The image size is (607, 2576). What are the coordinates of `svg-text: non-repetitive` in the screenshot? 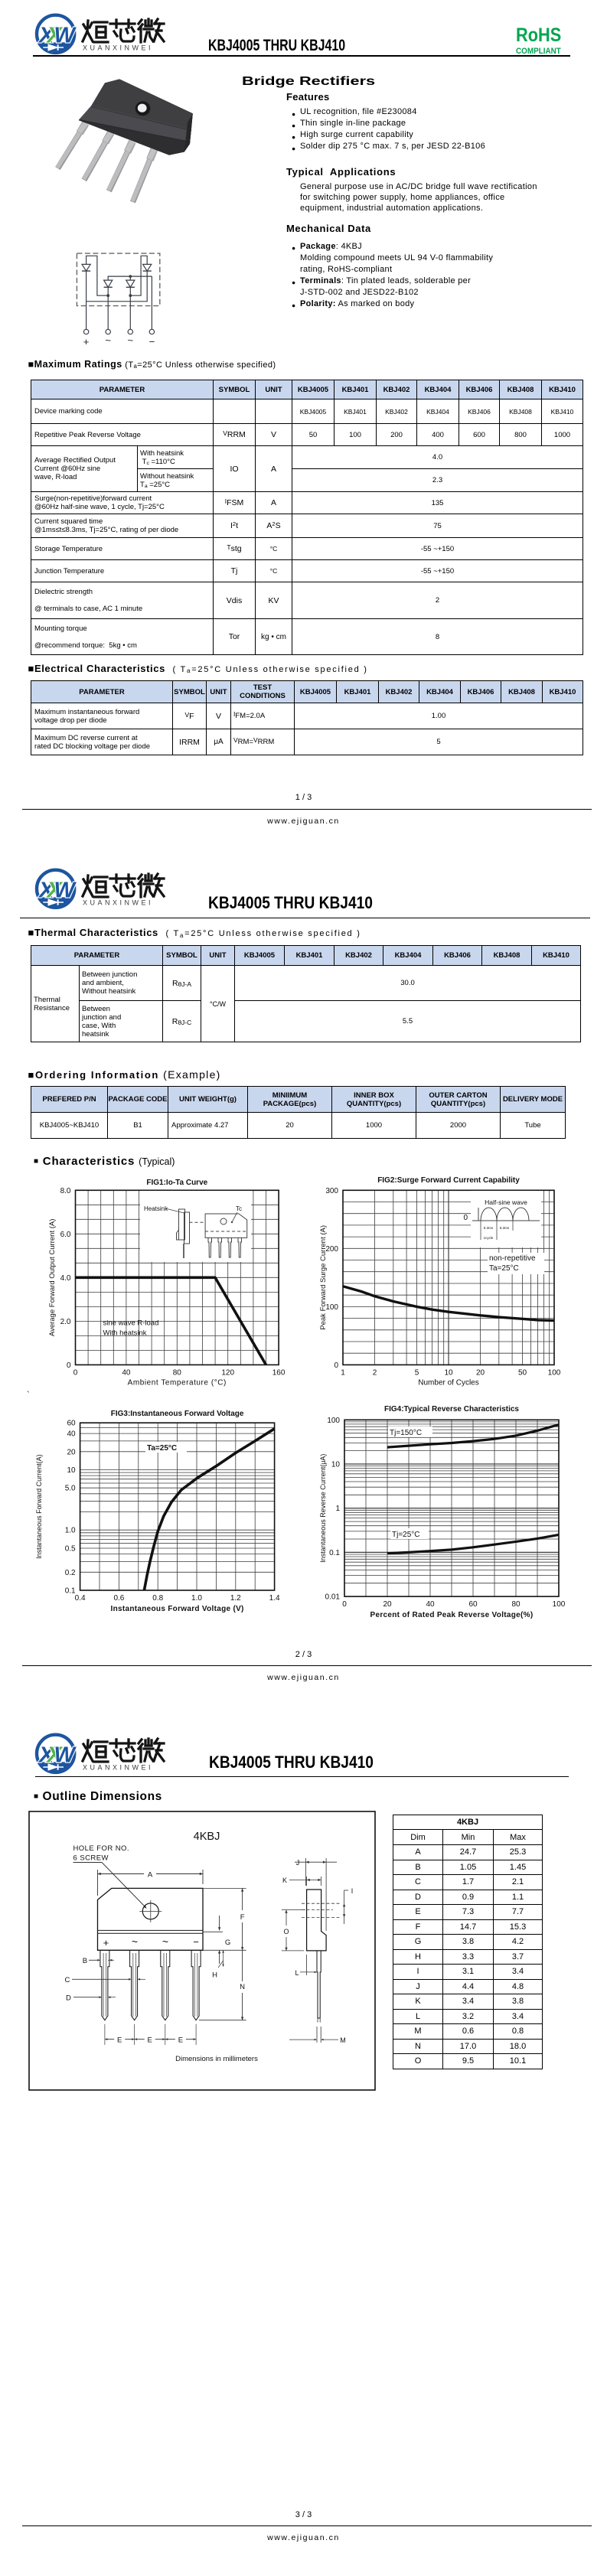 It's located at (513, 1258).